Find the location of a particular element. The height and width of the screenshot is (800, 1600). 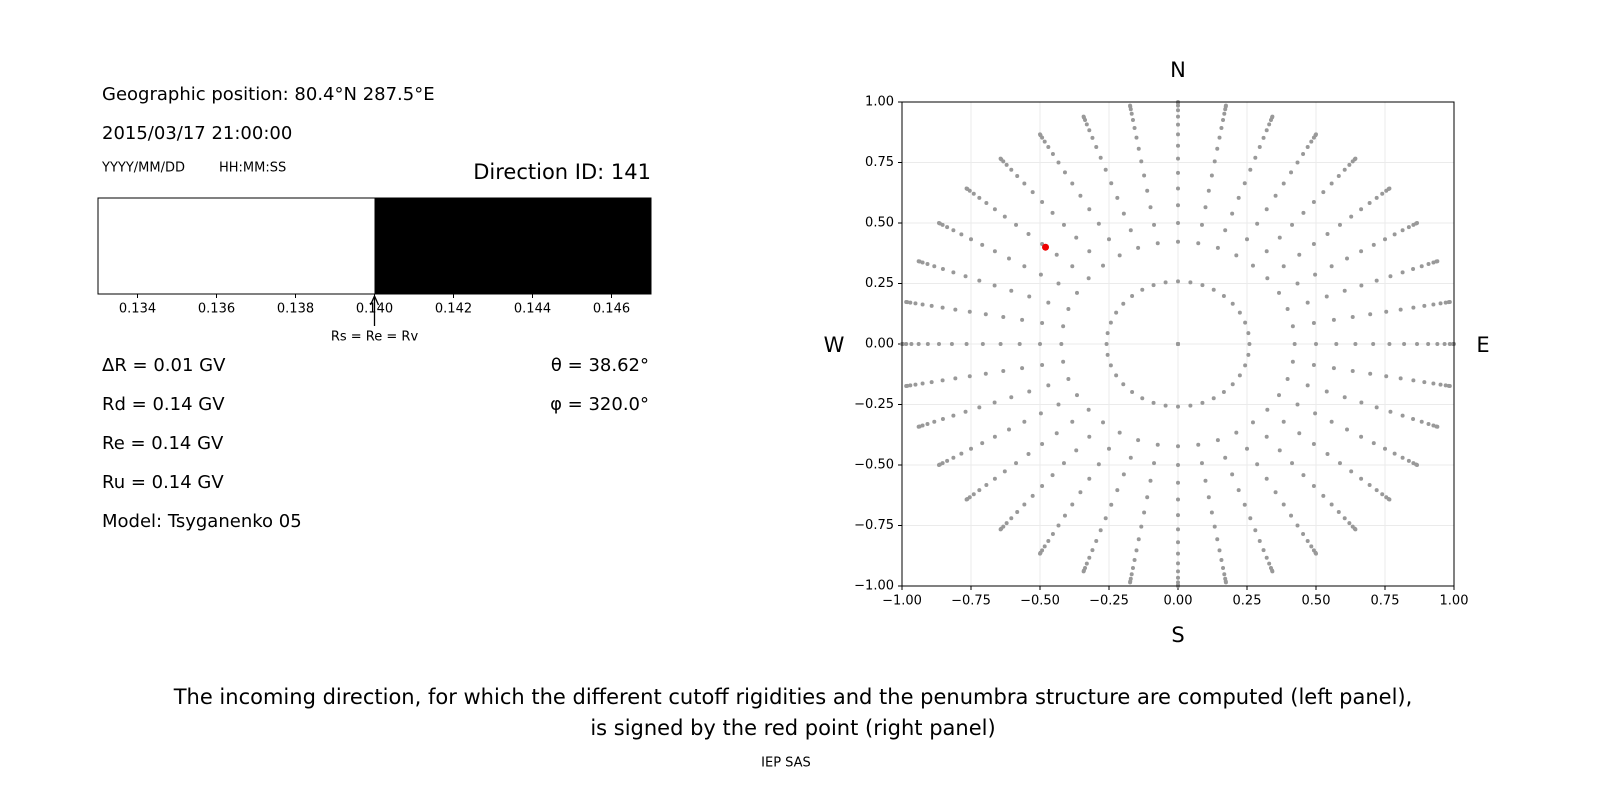

x-tick-label: 0.144 is located at coordinates (532, 309).